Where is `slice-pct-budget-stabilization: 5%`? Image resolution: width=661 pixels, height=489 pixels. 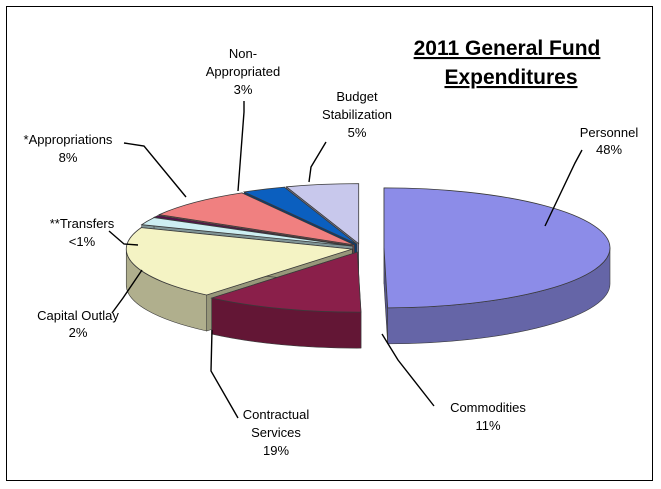 slice-pct-budget-stabilization: 5% is located at coordinates (357, 132).